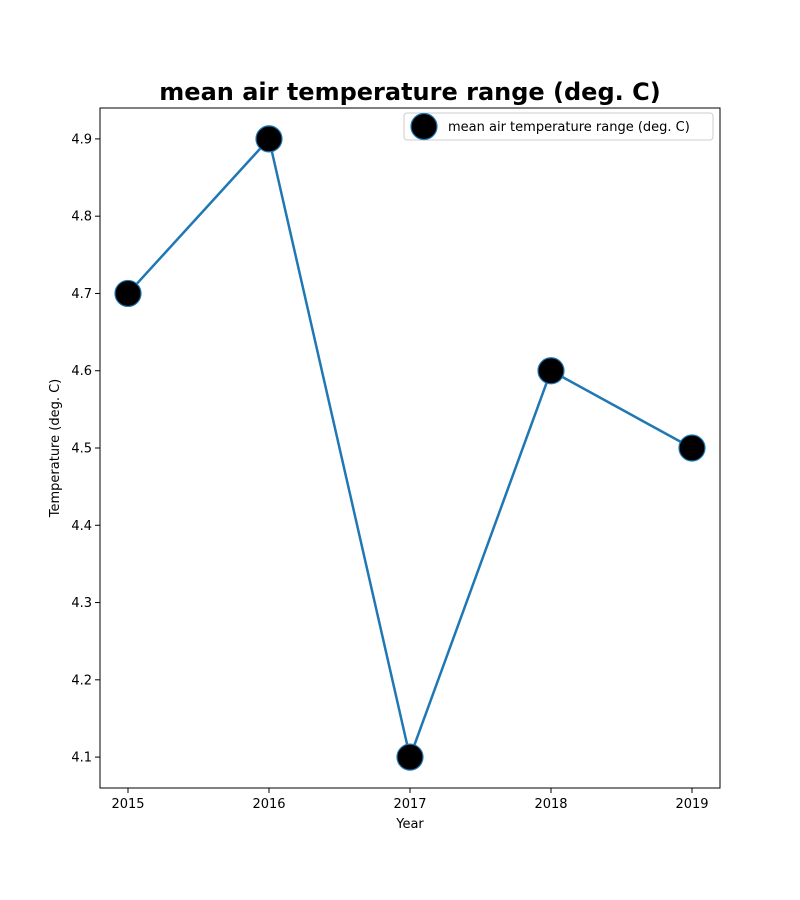 The image size is (800, 900). I want to click on y-tick-label-7: 4.8, so click(81, 217).